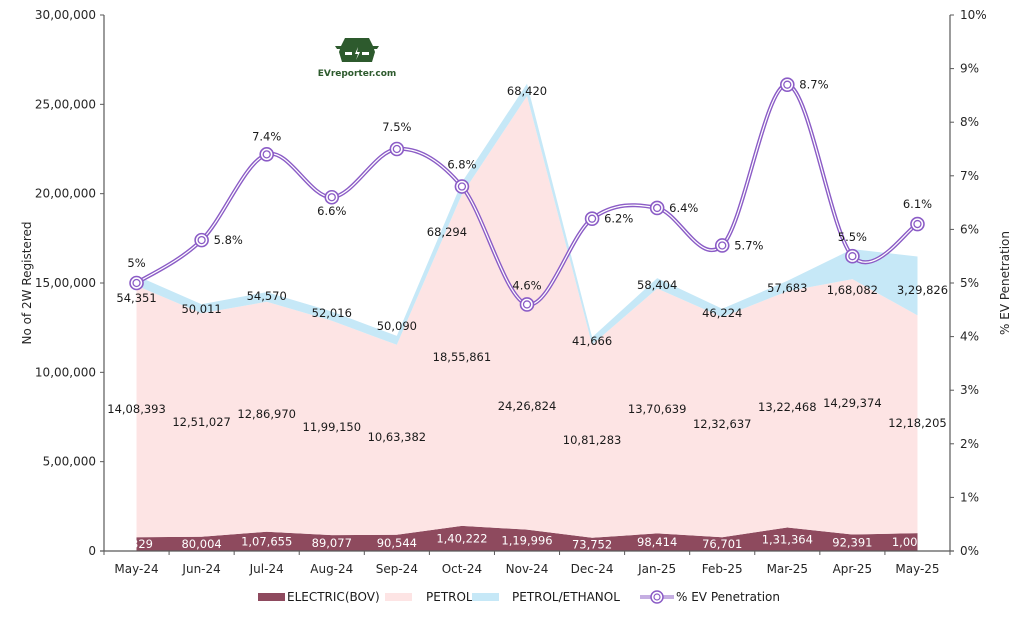  I want to click on legend-item-electric: ELECTRIC(BOV), so click(319, 597).